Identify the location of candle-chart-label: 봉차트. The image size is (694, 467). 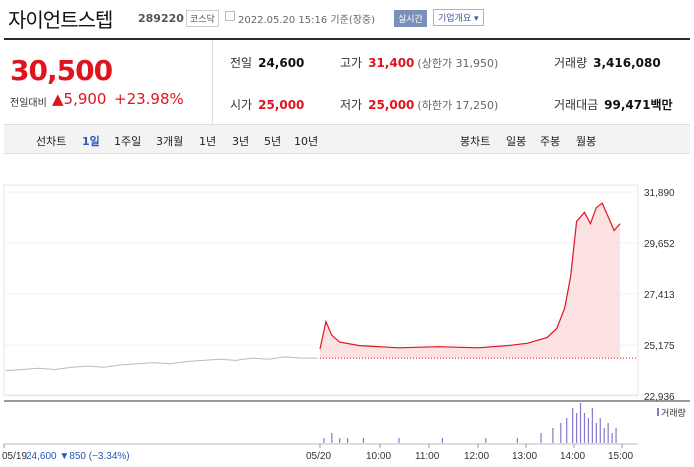
(475, 141).